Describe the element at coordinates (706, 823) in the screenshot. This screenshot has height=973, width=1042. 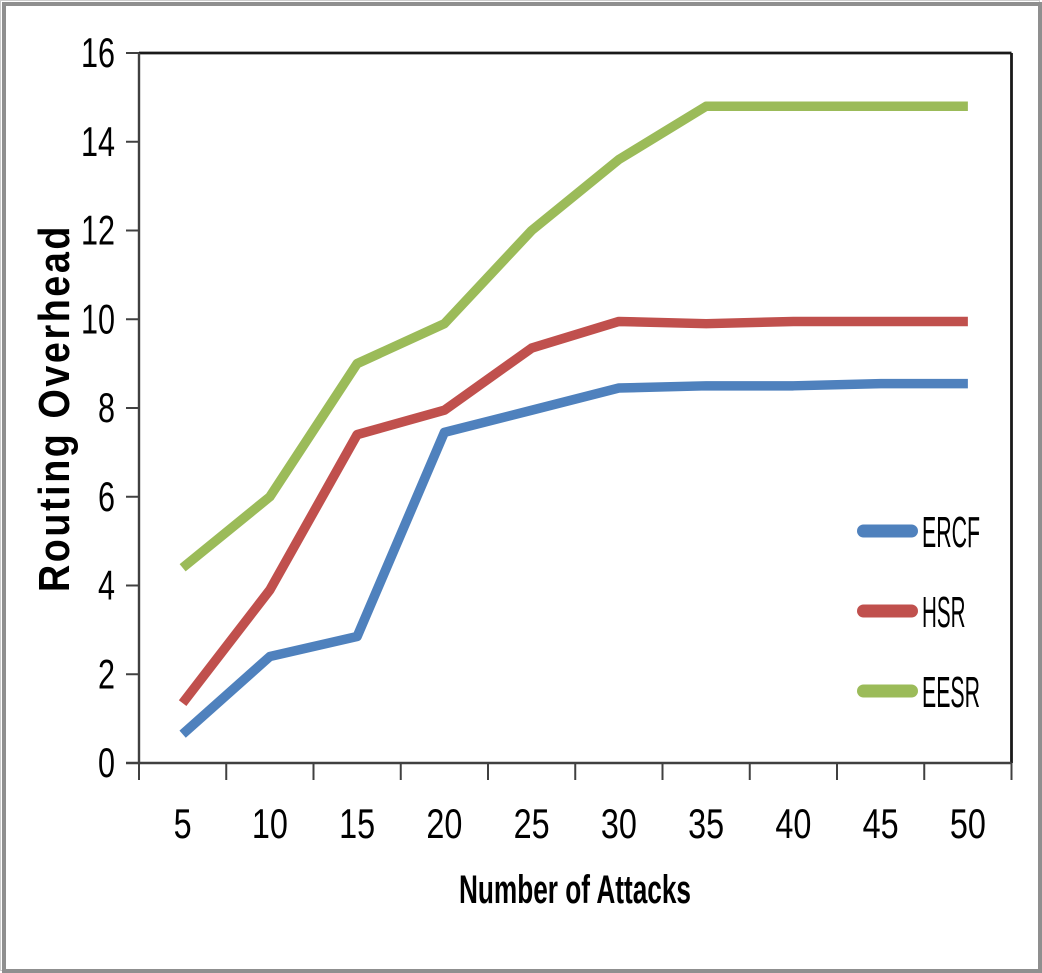
I see `x-axis-tick-label: 35` at that location.